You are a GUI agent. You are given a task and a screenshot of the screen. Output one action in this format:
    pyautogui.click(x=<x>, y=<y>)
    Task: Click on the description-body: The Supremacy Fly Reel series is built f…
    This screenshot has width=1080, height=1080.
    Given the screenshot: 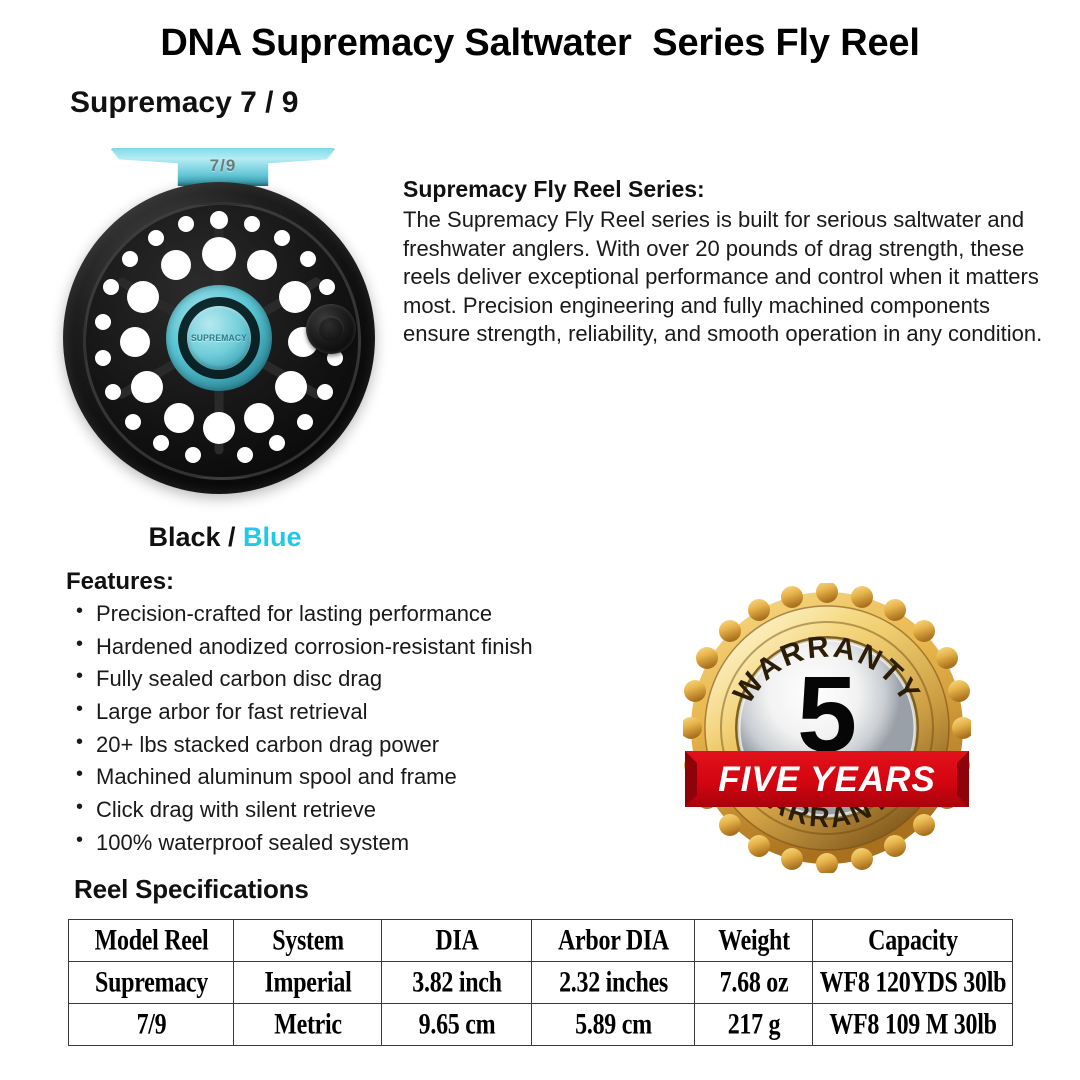 What is the action you would take?
    pyautogui.click(x=723, y=277)
    